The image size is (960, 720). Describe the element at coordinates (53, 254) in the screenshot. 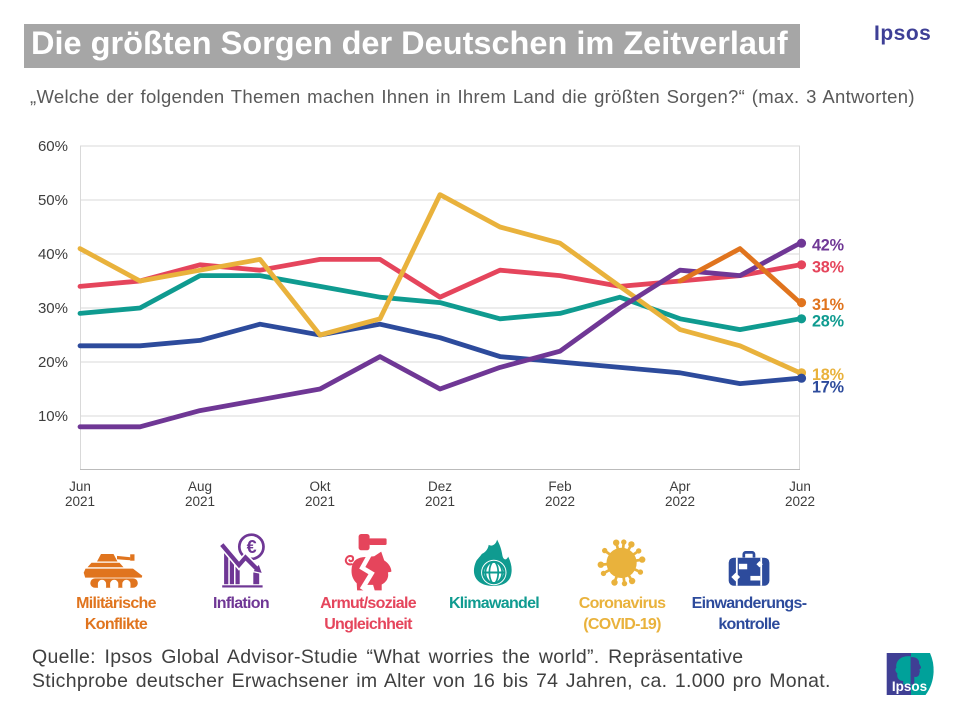

I see `svg-text: 40%` at that location.